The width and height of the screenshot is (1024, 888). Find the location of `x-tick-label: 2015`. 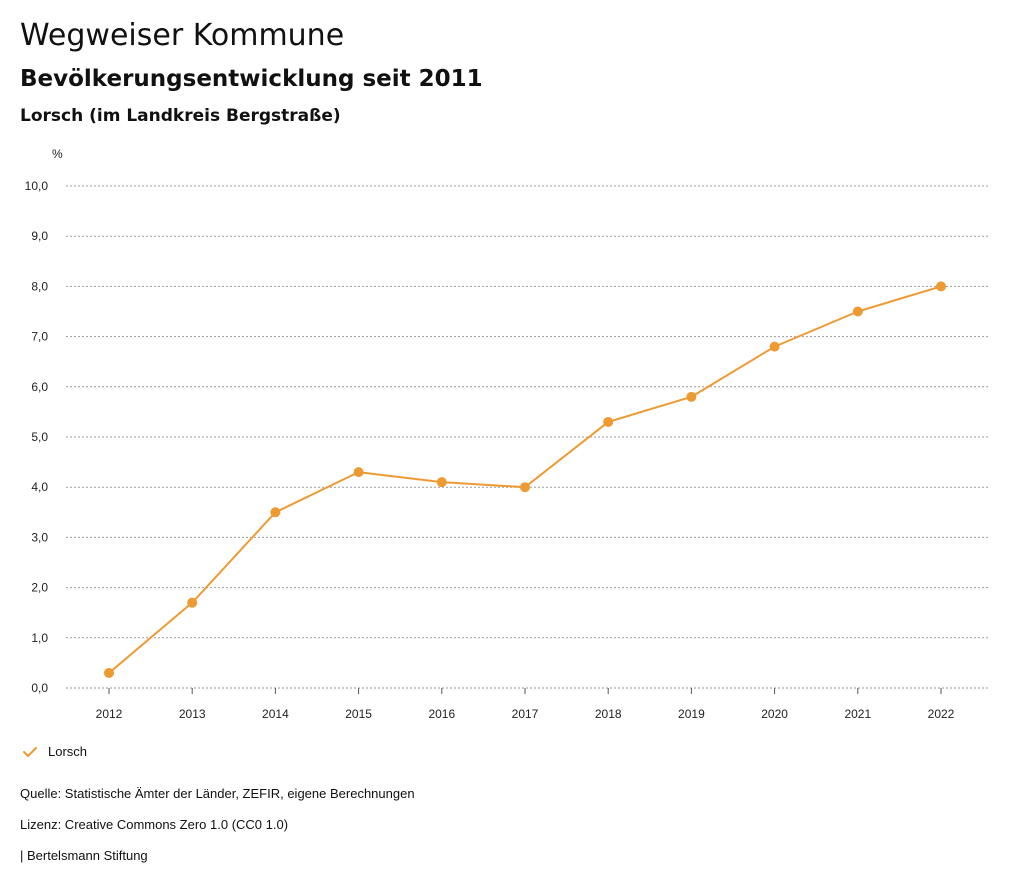

x-tick-label: 2015 is located at coordinates (358, 714).